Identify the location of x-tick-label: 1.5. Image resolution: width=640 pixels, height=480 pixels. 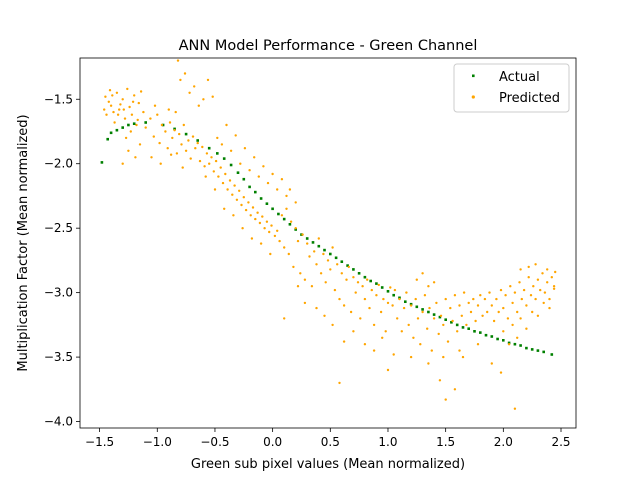
(445, 442).